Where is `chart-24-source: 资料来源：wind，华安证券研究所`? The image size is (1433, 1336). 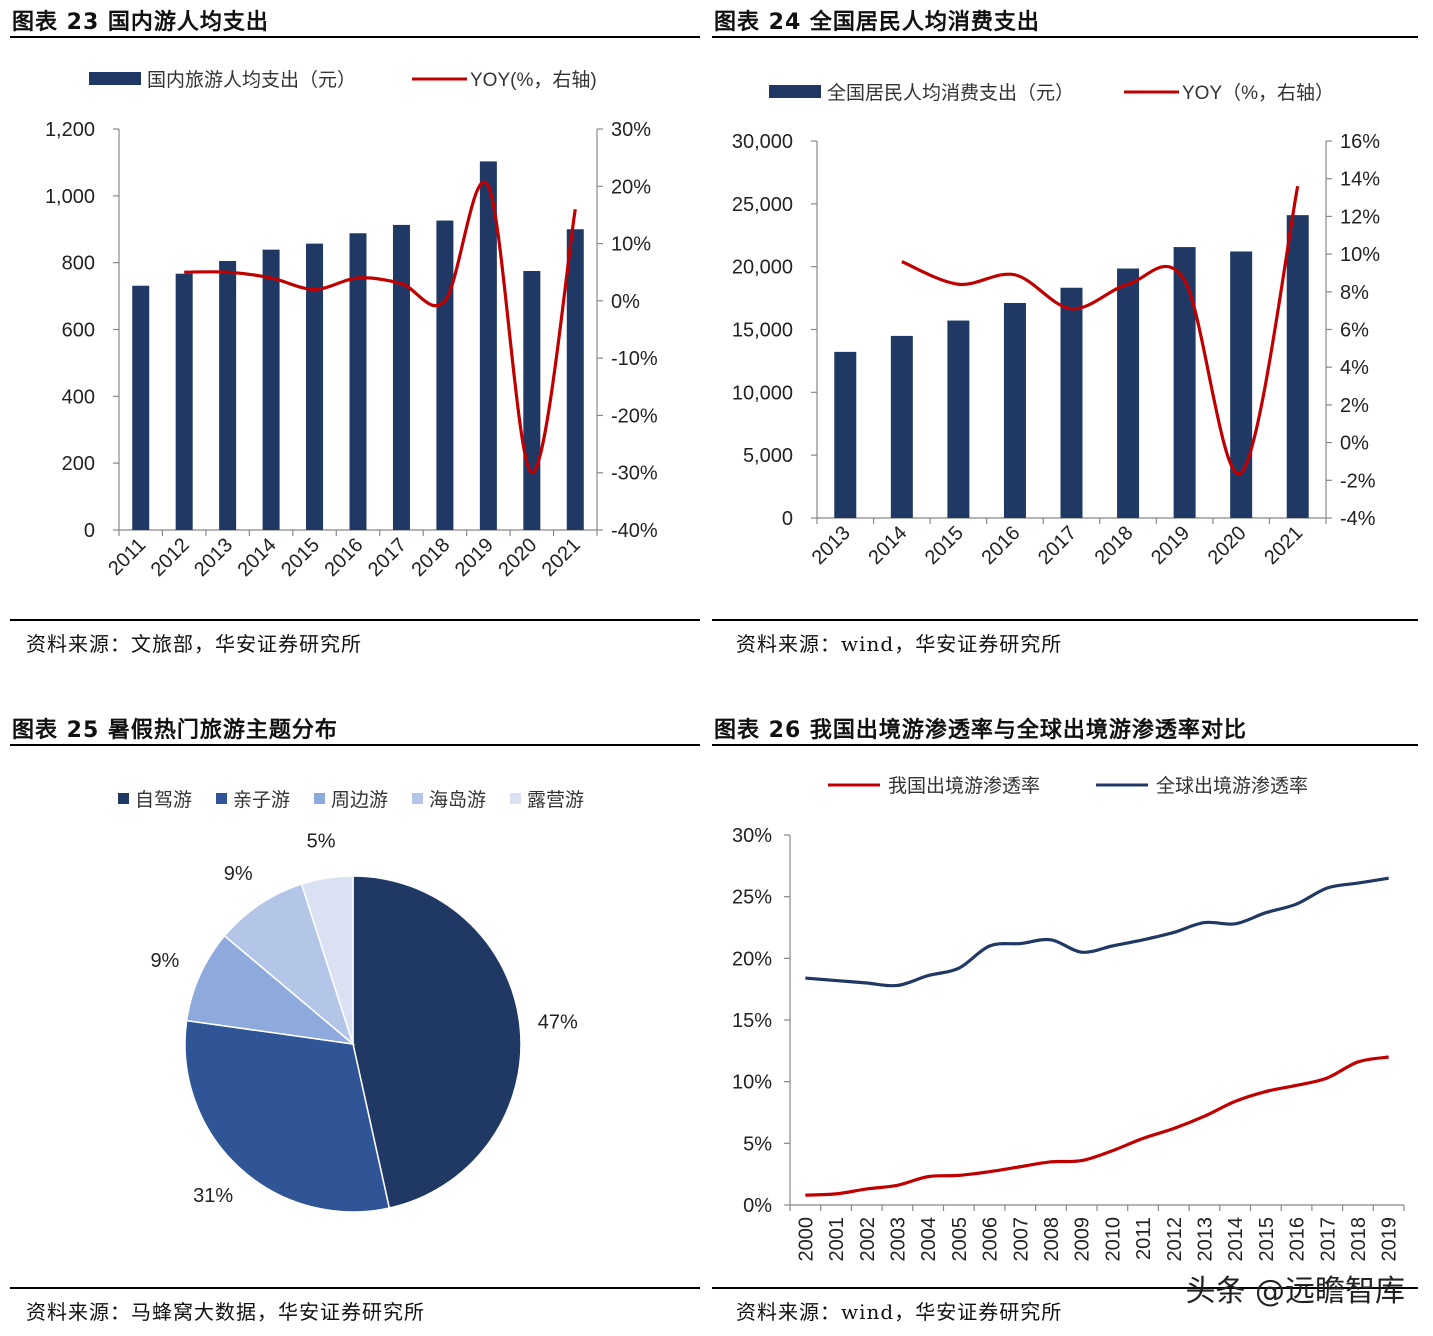 chart-24-source: 资料来源：wind，华安证券研究所 is located at coordinates (899, 644).